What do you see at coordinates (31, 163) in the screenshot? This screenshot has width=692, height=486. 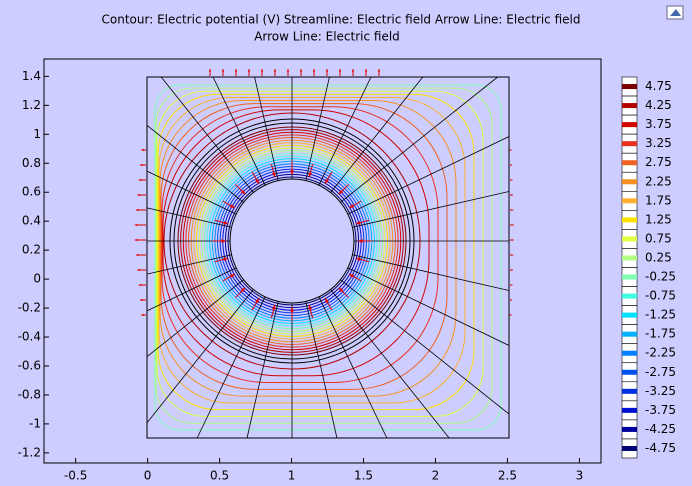 I see `y-tick-label: 0.8` at bounding box center [31, 163].